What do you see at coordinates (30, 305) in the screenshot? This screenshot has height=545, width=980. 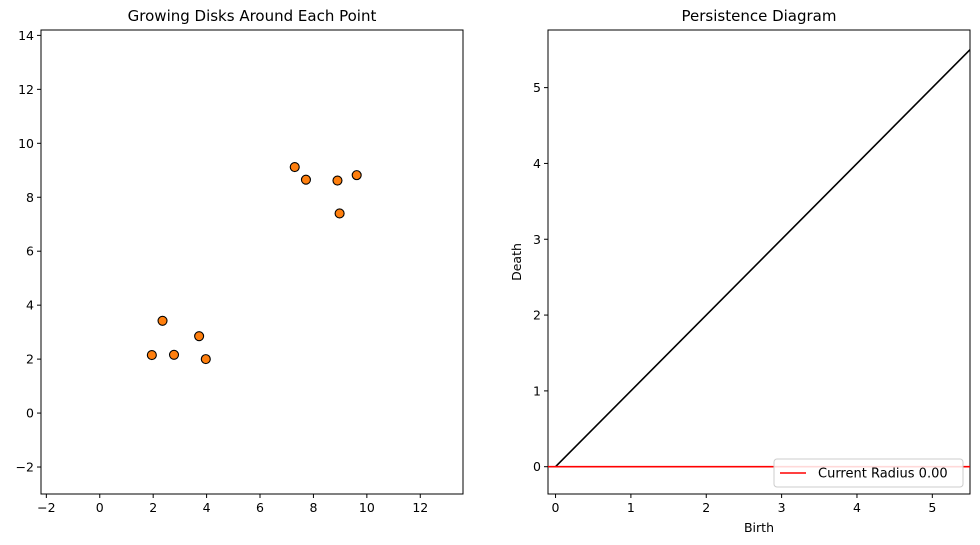 I see `scatter-y-tick-label: 4` at bounding box center [30, 305].